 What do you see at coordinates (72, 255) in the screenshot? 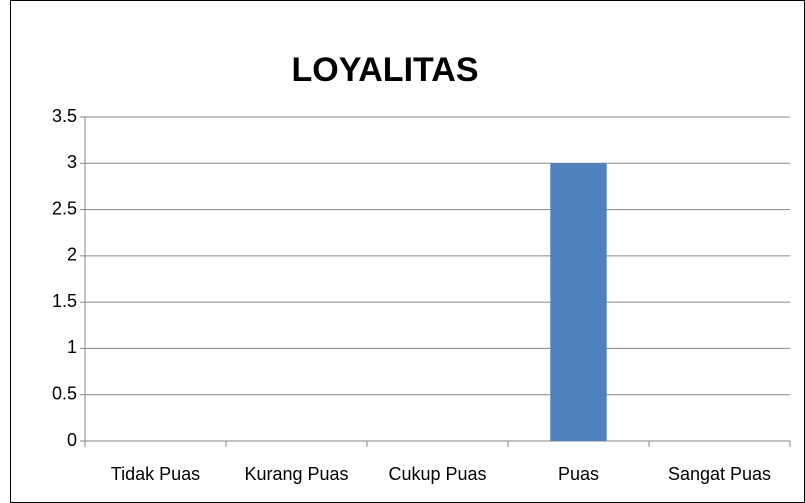
I see `y-tick-label: 2` at bounding box center [72, 255].